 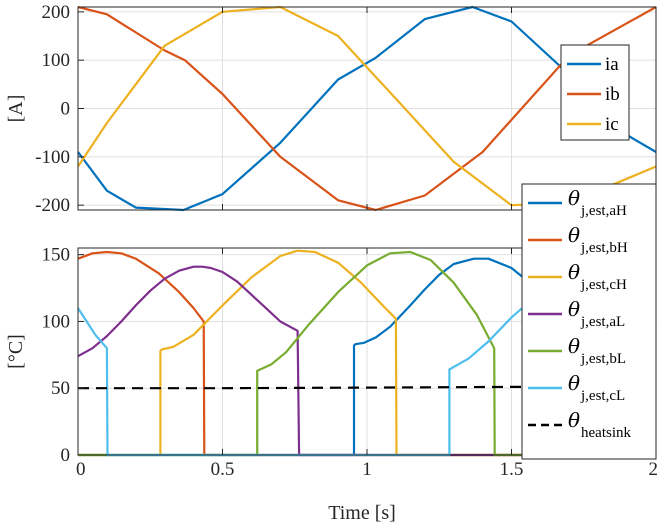 I want to click on x-tick-label: 0.5, so click(x=223, y=469).